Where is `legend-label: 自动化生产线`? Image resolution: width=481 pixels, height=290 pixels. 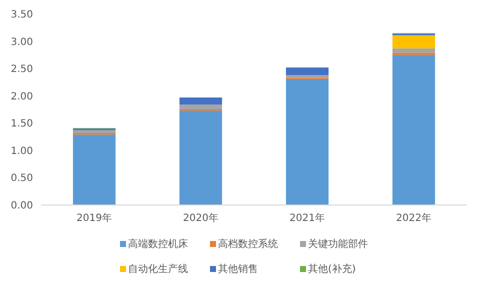 legend-label: 自动化生产线 is located at coordinates (158, 269).